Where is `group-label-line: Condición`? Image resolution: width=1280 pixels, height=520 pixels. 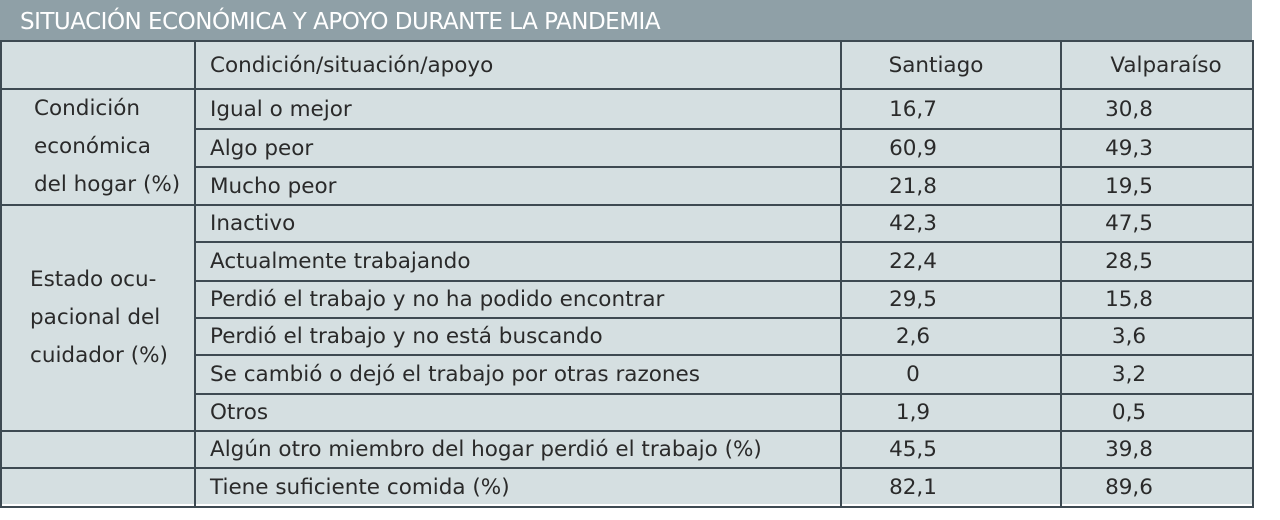 group-label-line: Condición is located at coordinates (87, 108).